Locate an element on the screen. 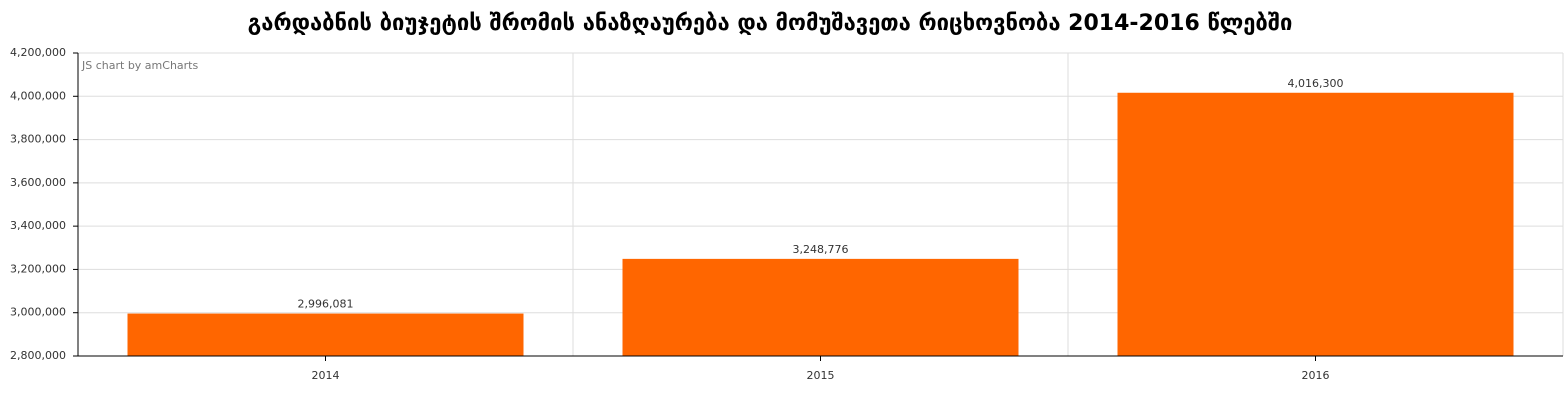 Image resolution: width=1564 pixels, height=400 pixels. y-tick-label: 4,200,000 is located at coordinates (38, 52).